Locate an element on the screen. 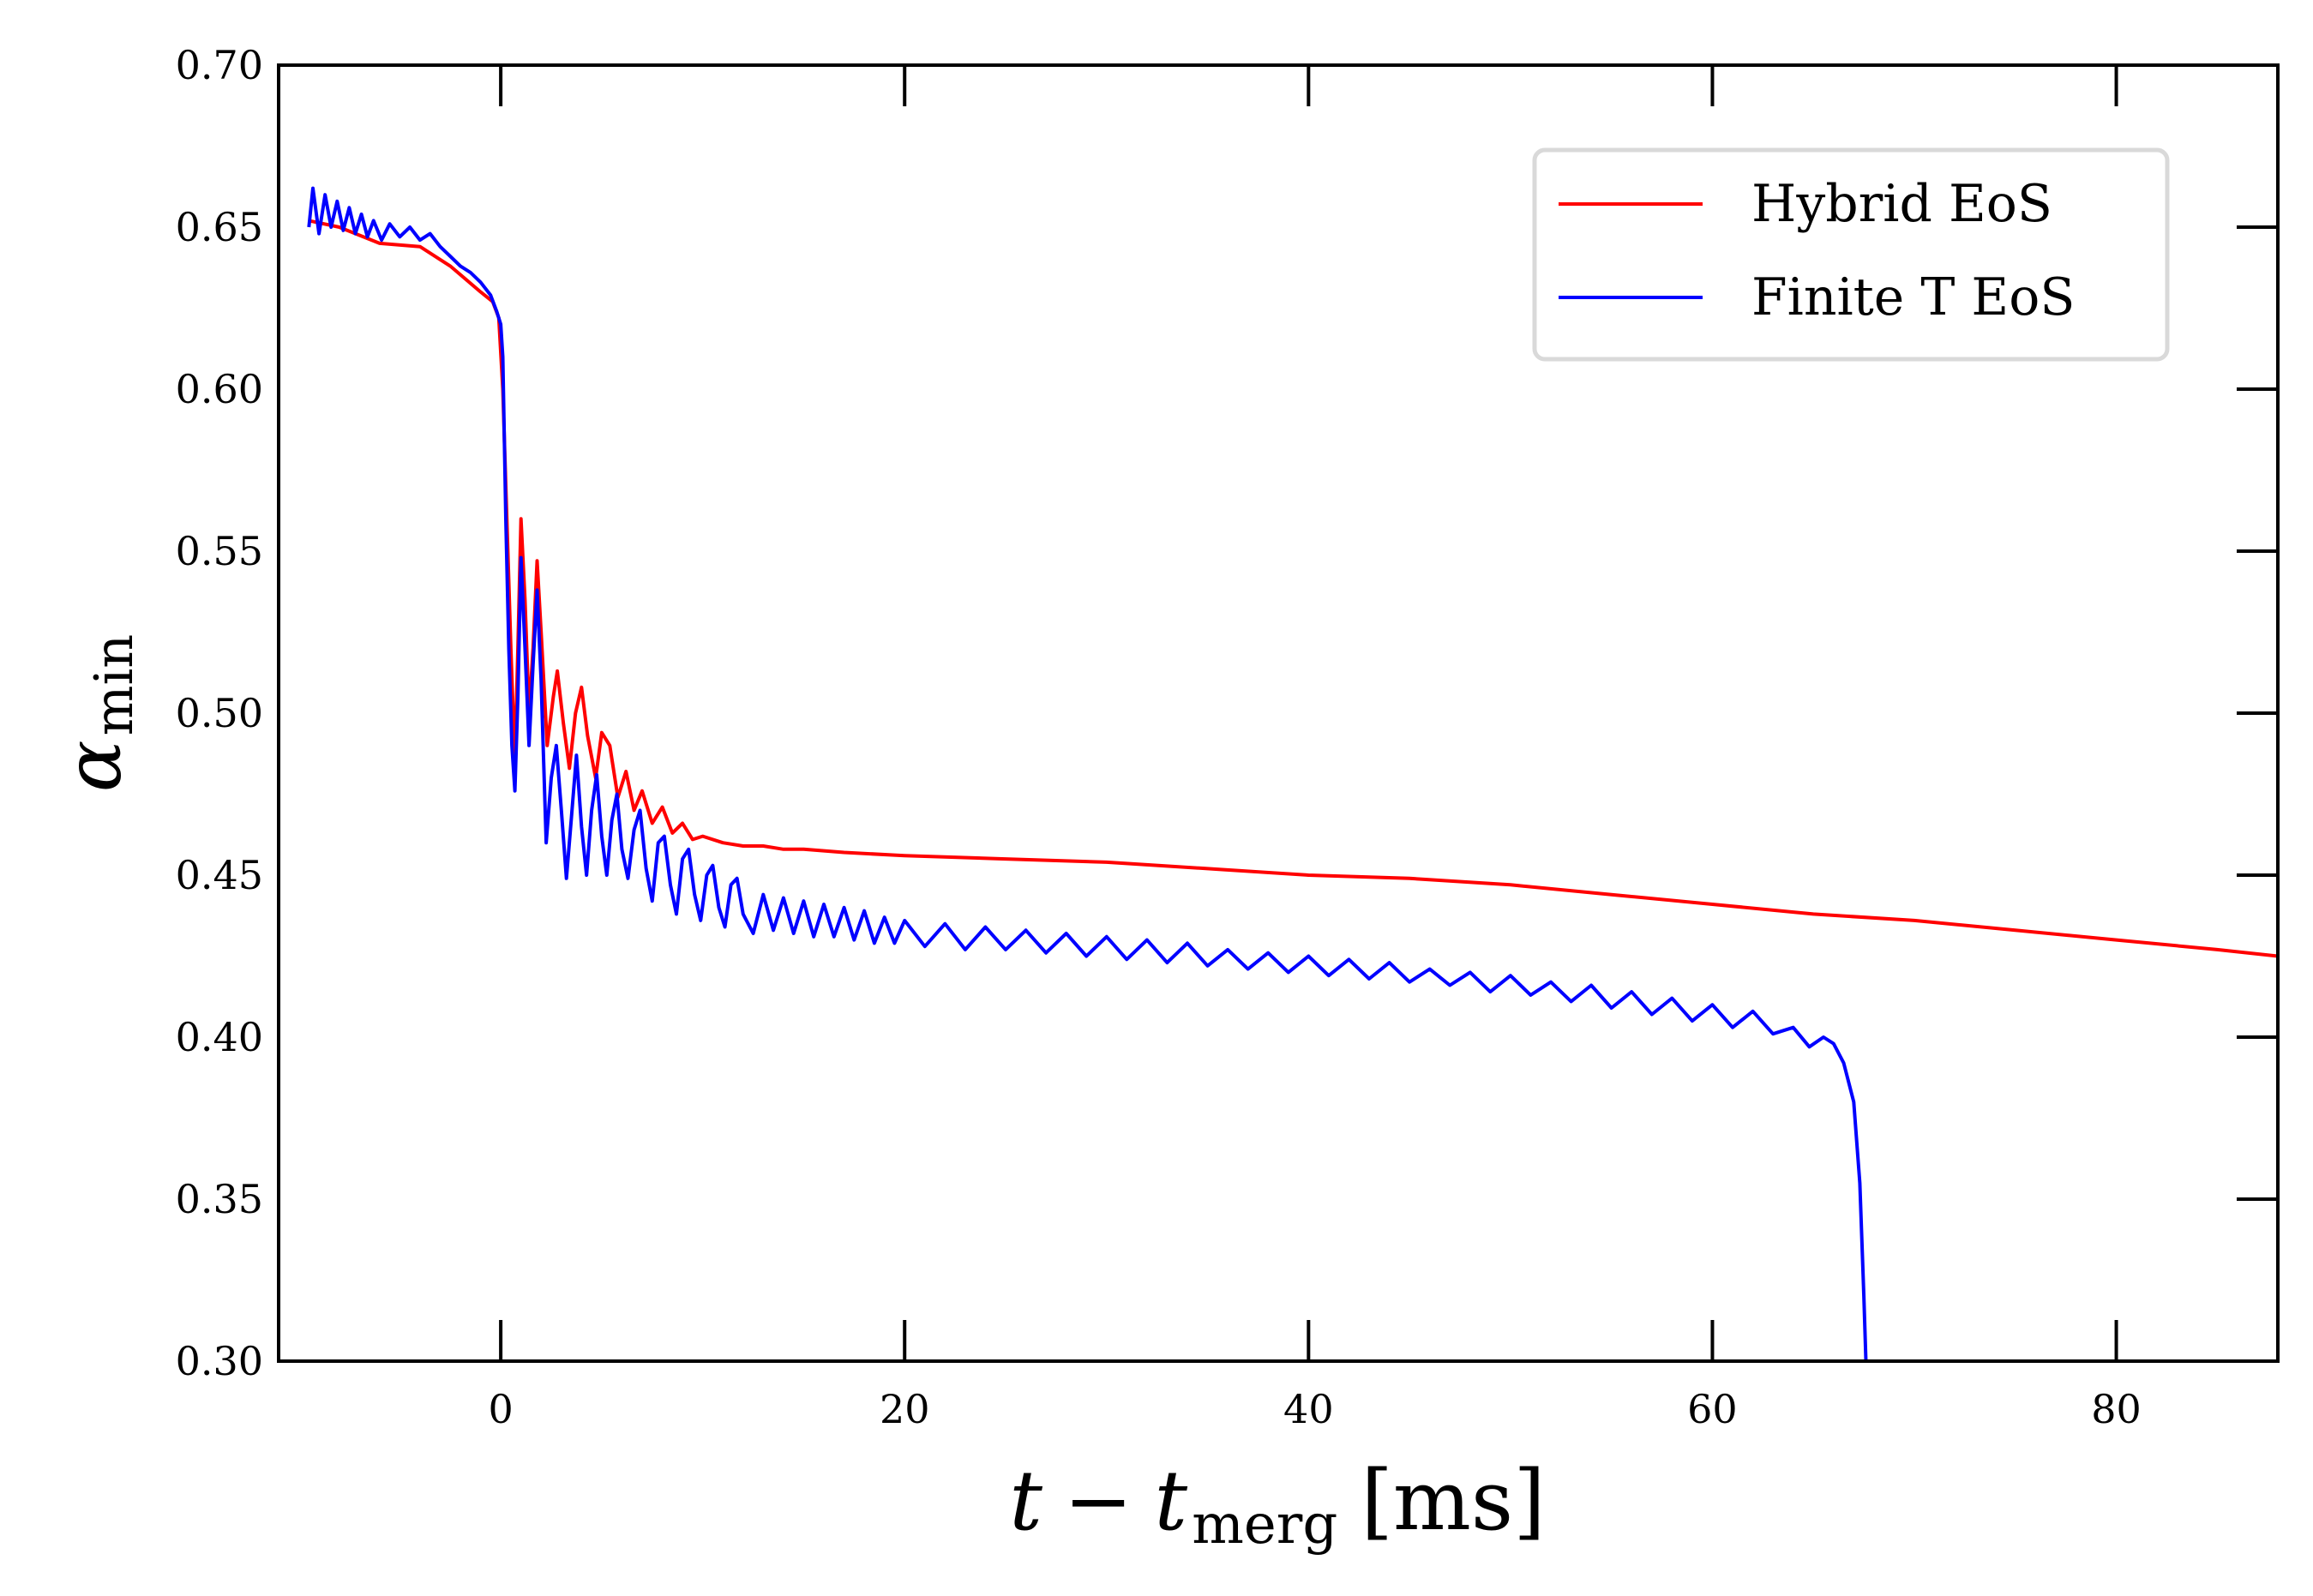  y-axis-label: α min is located at coordinates (97, 713).